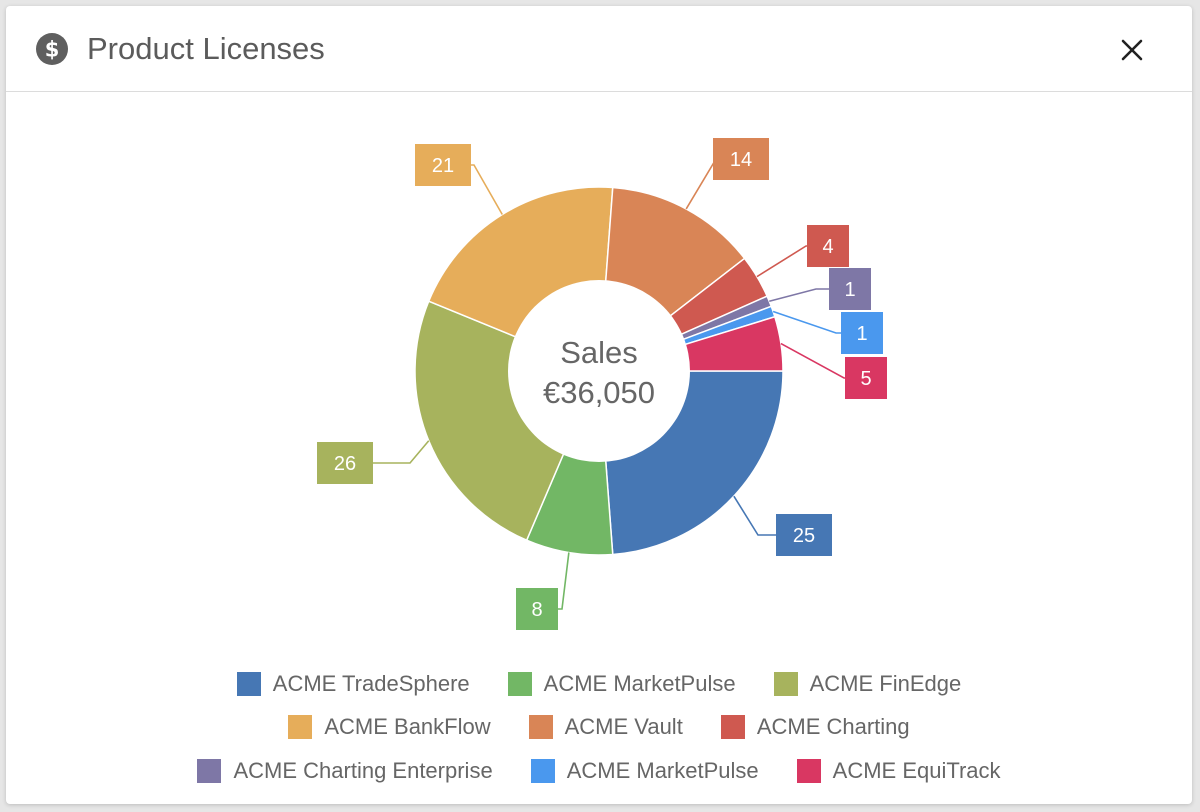 The width and height of the screenshot is (1200, 812). Describe the element at coordinates (407, 727) in the screenshot. I see `legend-label: ACME BankFlow` at that location.